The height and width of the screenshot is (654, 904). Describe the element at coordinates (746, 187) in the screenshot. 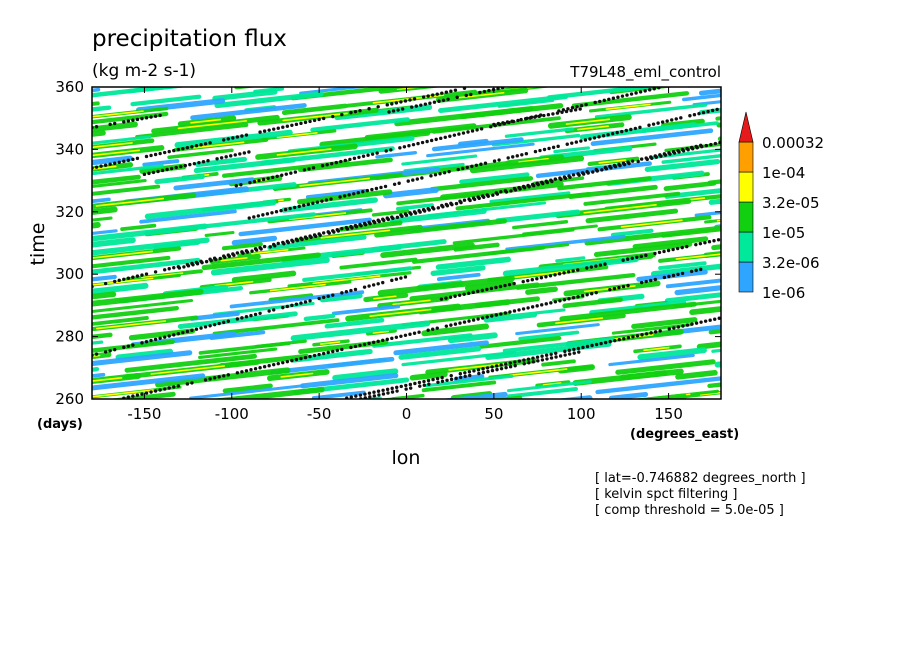

I see `colorbar-swatch` at that location.